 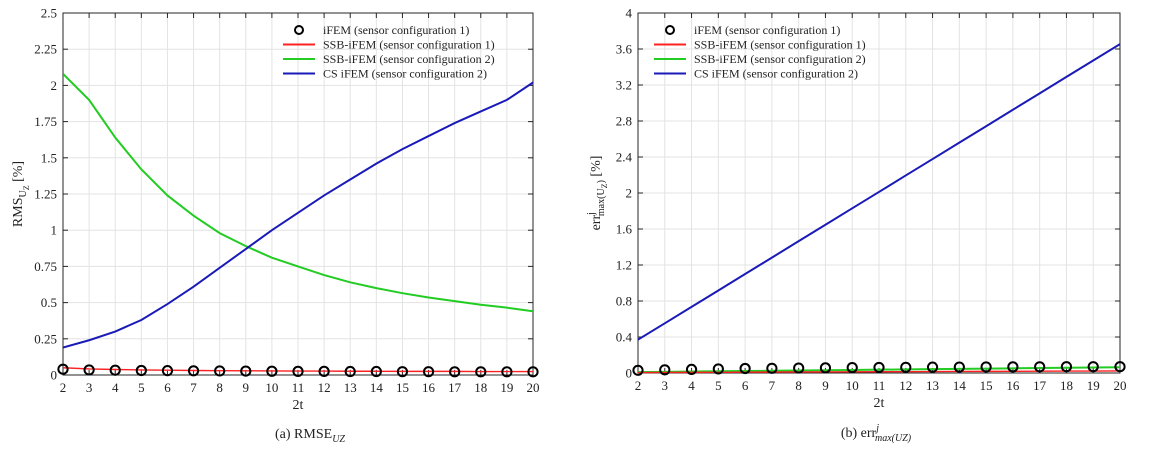 I want to click on y-tick-label: 4, so click(x=629, y=13).